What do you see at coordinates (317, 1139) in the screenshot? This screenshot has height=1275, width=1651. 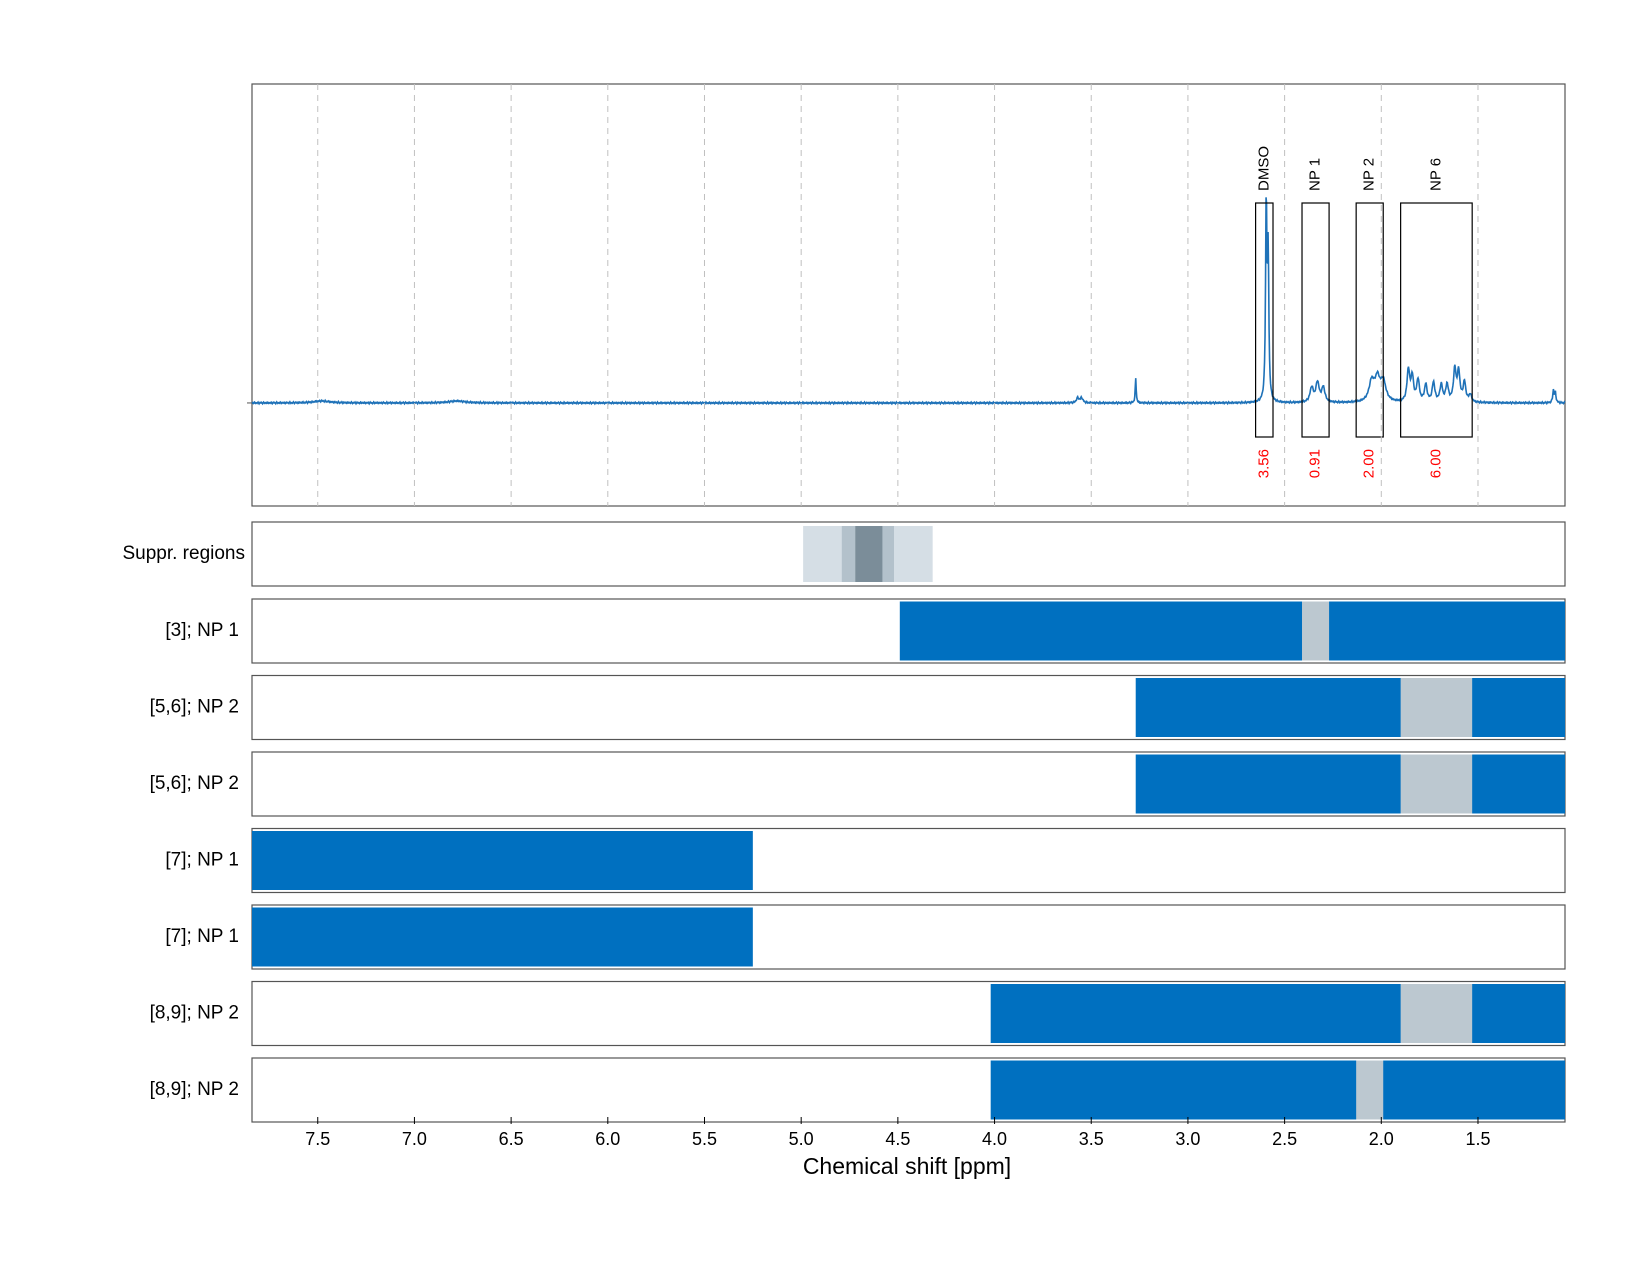 I see `x-tick-label: 7.5` at bounding box center [317, 1139].